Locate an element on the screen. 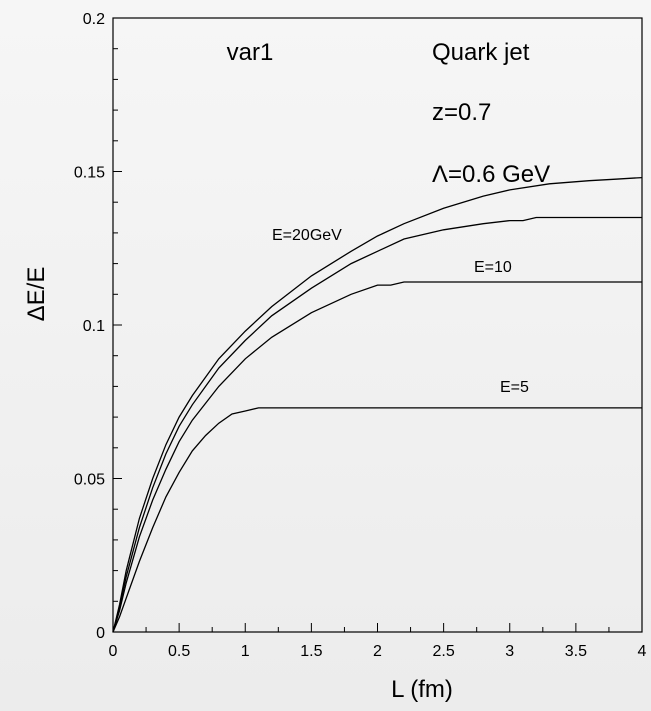 The height and width of the screenshot is (711, 651). y-tick-label: 0.2 is located at coordinates (94, 19).